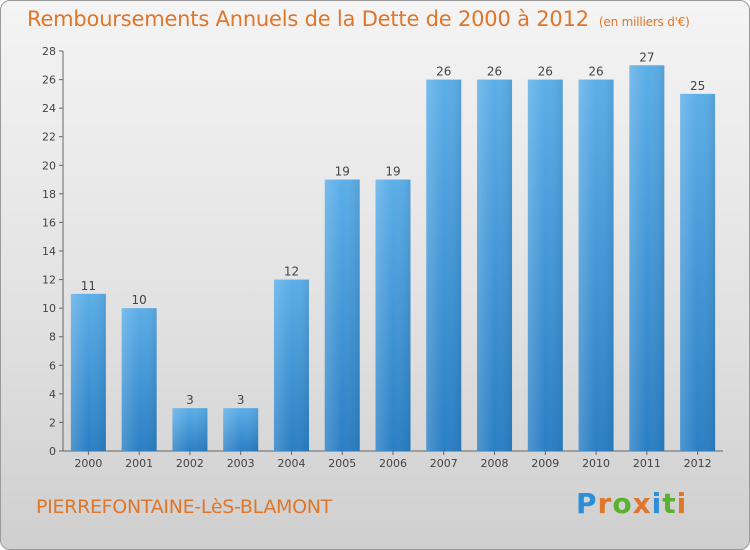  What do you see at coordinates (587, 503) in the screenshot?
I see `logo-letter: P` at bounding box center [587, 503].